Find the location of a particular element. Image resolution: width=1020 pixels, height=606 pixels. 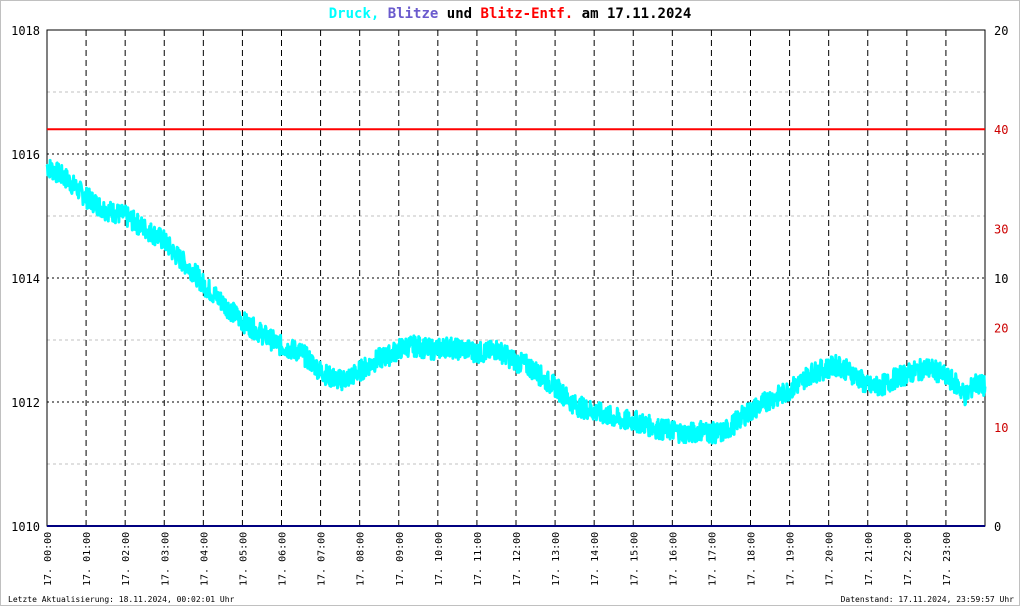

left-tick-label: 1012 is located at coordinates (25, 403).